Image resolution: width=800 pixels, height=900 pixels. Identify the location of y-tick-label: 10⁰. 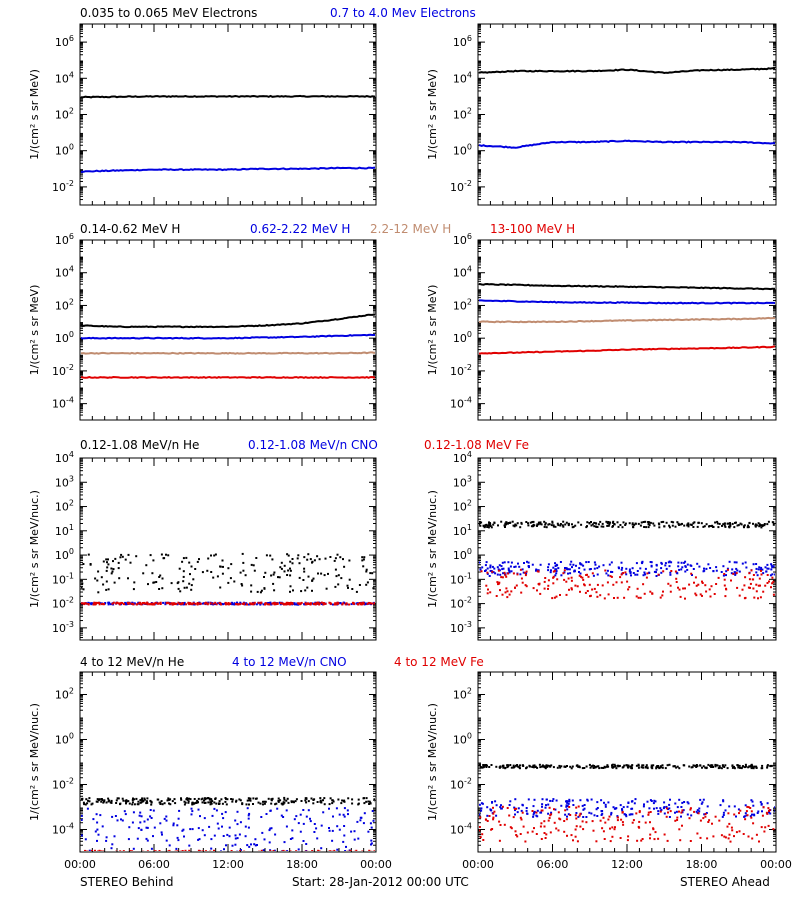
(462, 739).